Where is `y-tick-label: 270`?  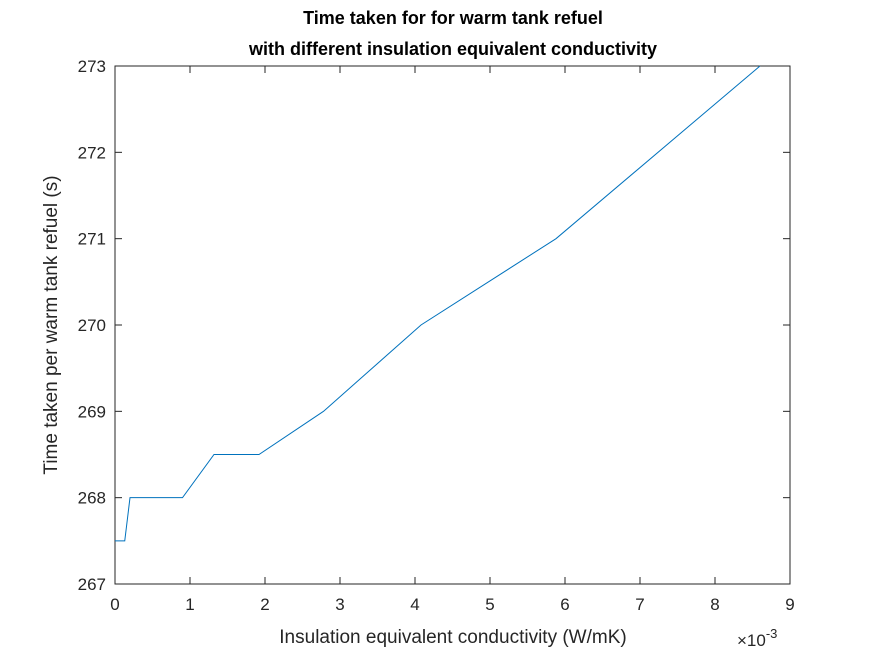 y-tick-label: 270 is located at coordinates (92, 325).